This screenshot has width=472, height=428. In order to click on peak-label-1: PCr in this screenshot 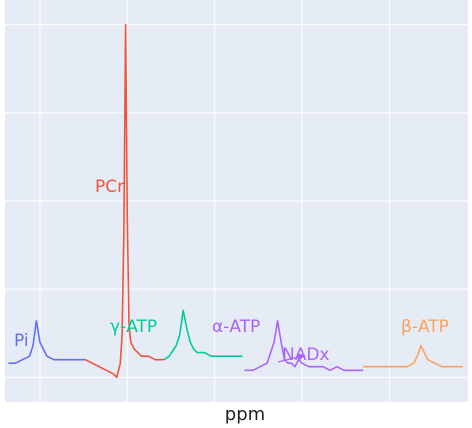, I will do `click(109, 187)`.